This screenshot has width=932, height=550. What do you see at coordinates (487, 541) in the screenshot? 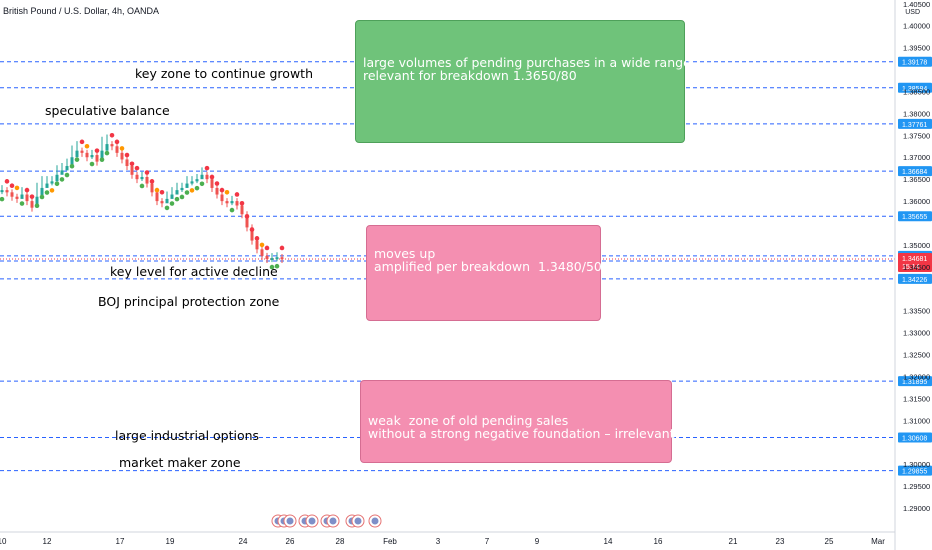
I see `x-tick-label: 7` at bounding box center [487, 541].